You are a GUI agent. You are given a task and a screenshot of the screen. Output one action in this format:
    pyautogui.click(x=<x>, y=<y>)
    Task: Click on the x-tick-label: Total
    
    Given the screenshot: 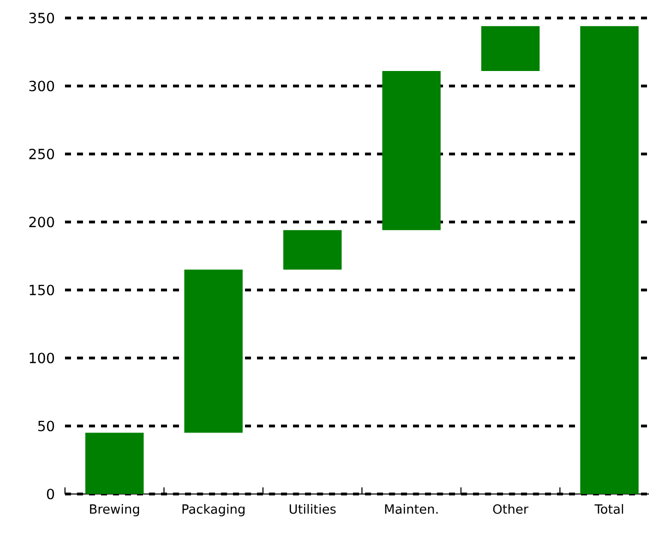 What is the action you would take?
    pyautogui.click(x=609, y=509)
    